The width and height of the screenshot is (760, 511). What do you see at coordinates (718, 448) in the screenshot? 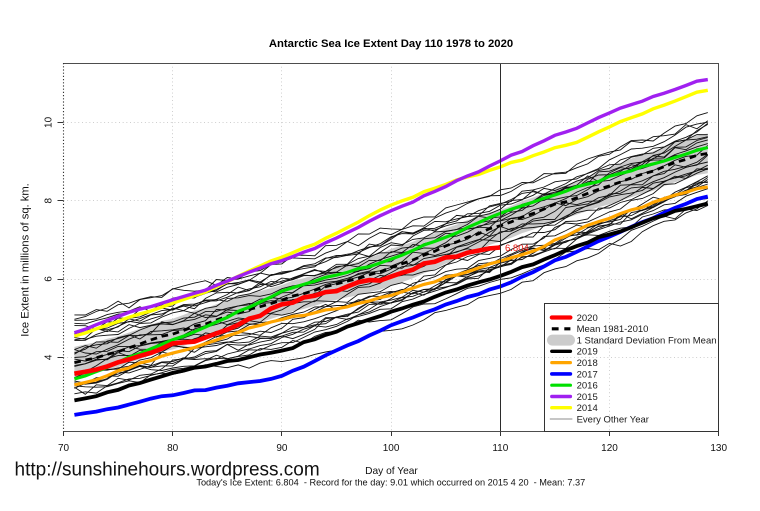
I see `svg-text: 130` at bounding box center [718, 448].